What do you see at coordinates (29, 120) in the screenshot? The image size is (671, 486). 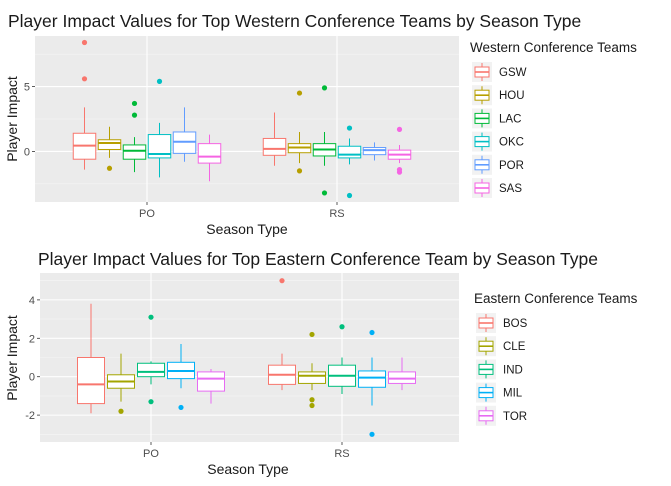 I see `western-y-ticks: 05` at bounding box center [29, 120].